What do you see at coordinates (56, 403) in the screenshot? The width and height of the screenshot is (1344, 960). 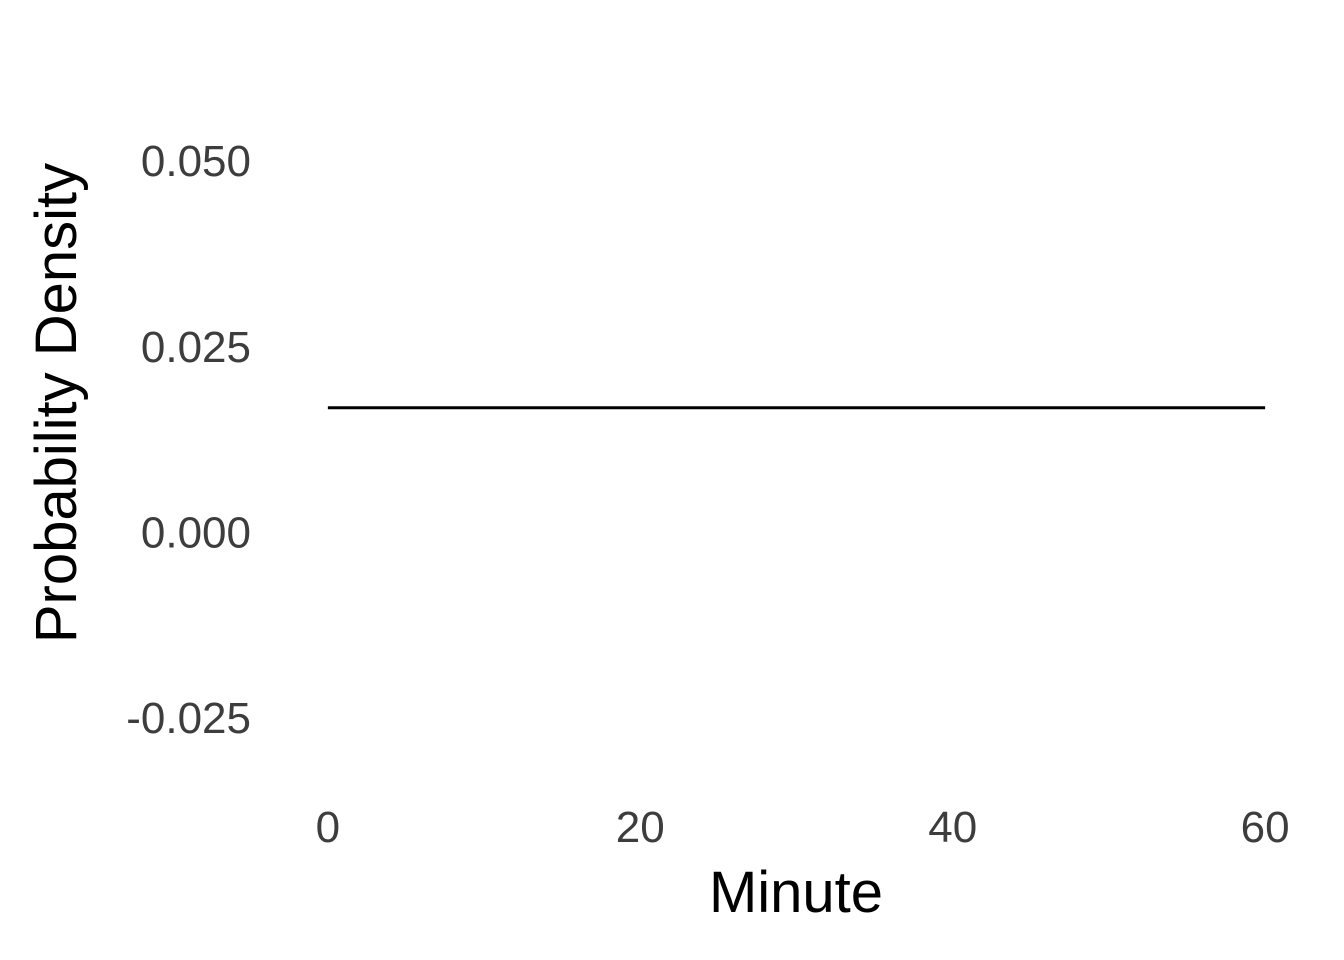 I see `y-axis-title: Probability Density` at bounding box center [56, 403].